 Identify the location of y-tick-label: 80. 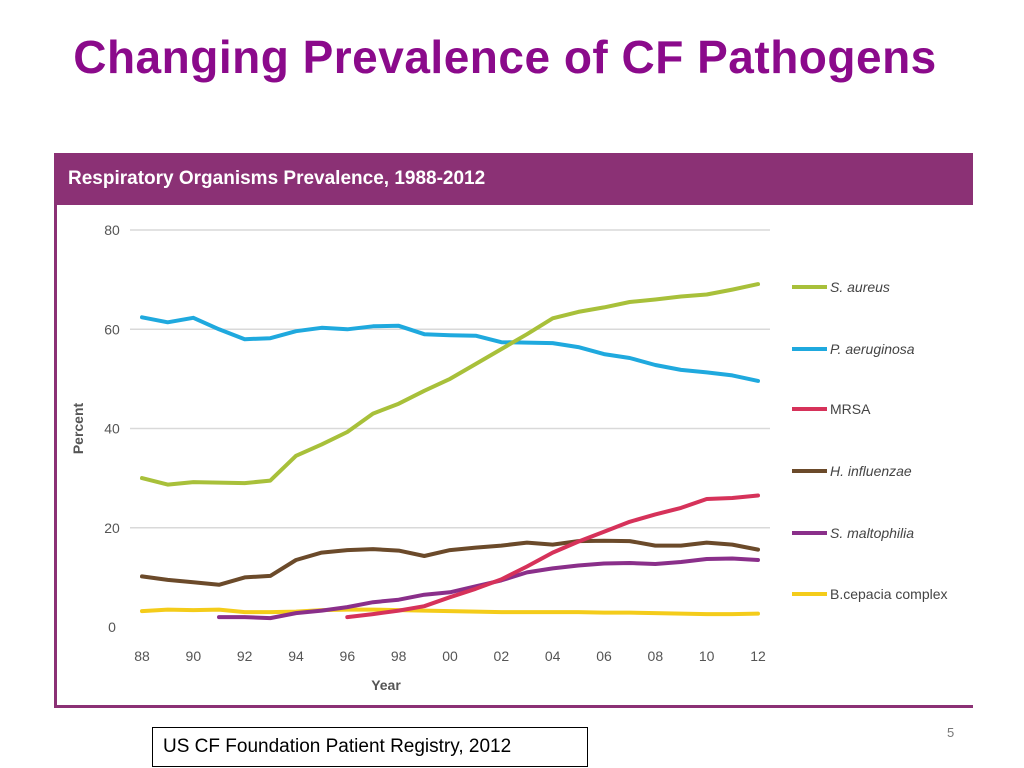
(112, 230).